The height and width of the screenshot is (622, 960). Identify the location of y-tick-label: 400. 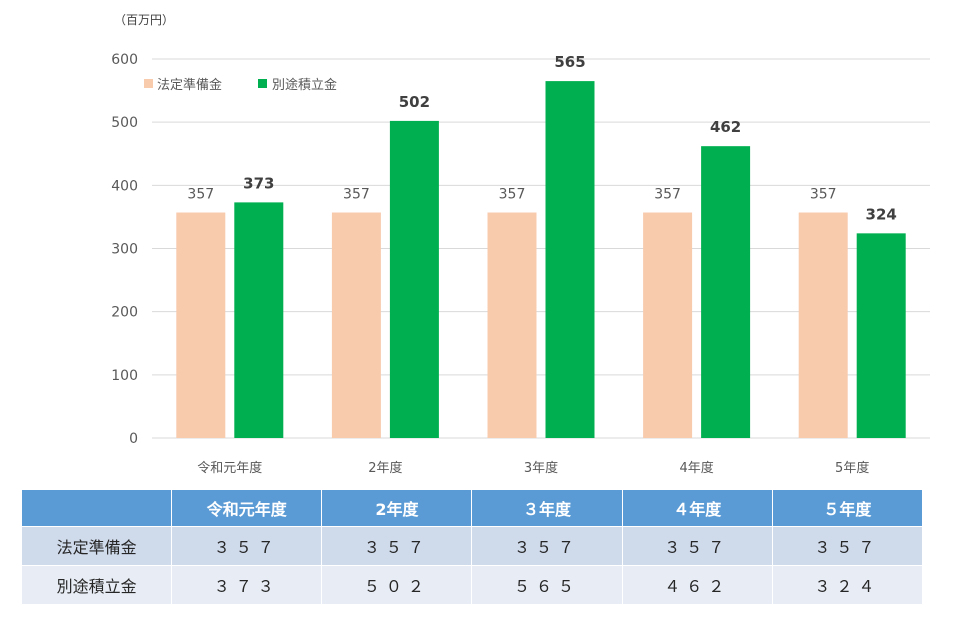
(124, 186).